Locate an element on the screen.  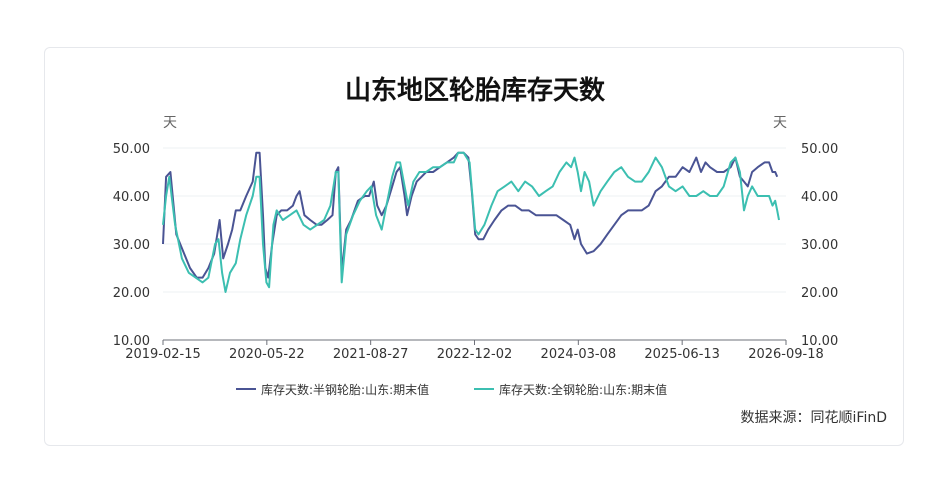
y-tick-label-right: 30.00 is located at coordinates (819, 245).